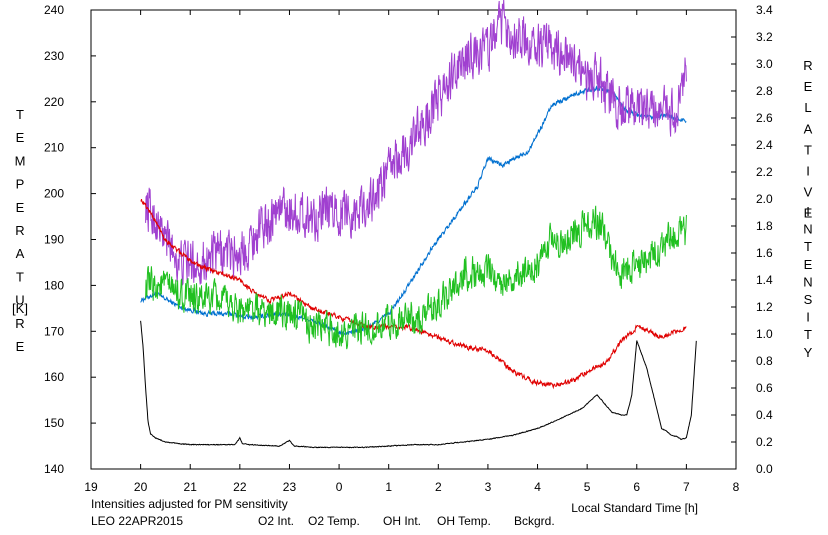 This screenshot has width=828, height=535. Describe the element at coordinates (808, 299) in the screenshot. I see `y-right-label-letter: S` at that location.